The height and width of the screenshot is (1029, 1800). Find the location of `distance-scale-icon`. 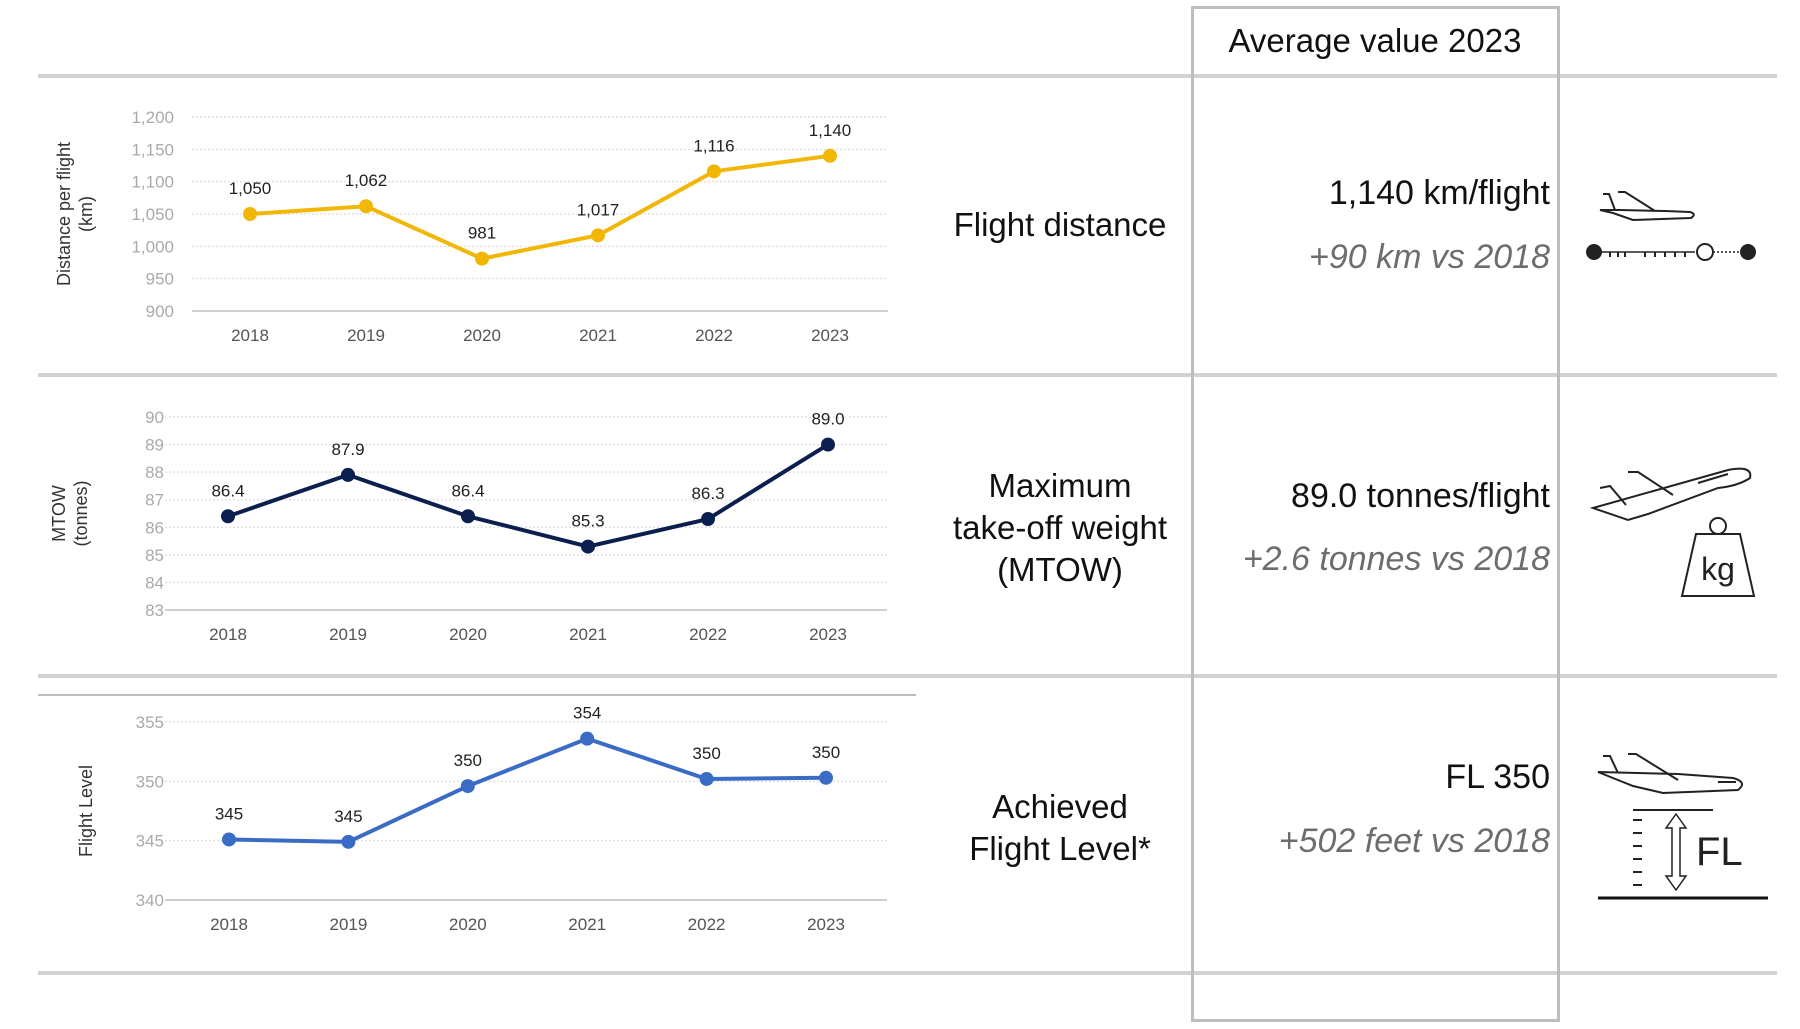

distance-scale-icon is located at coordinates (1671, 252).